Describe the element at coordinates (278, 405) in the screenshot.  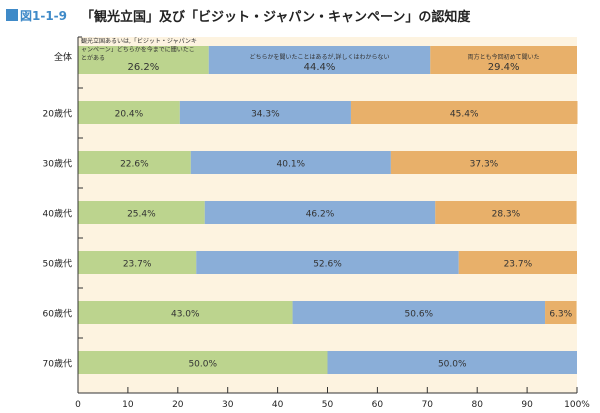
I see `x-tick-label: 40` at that location.